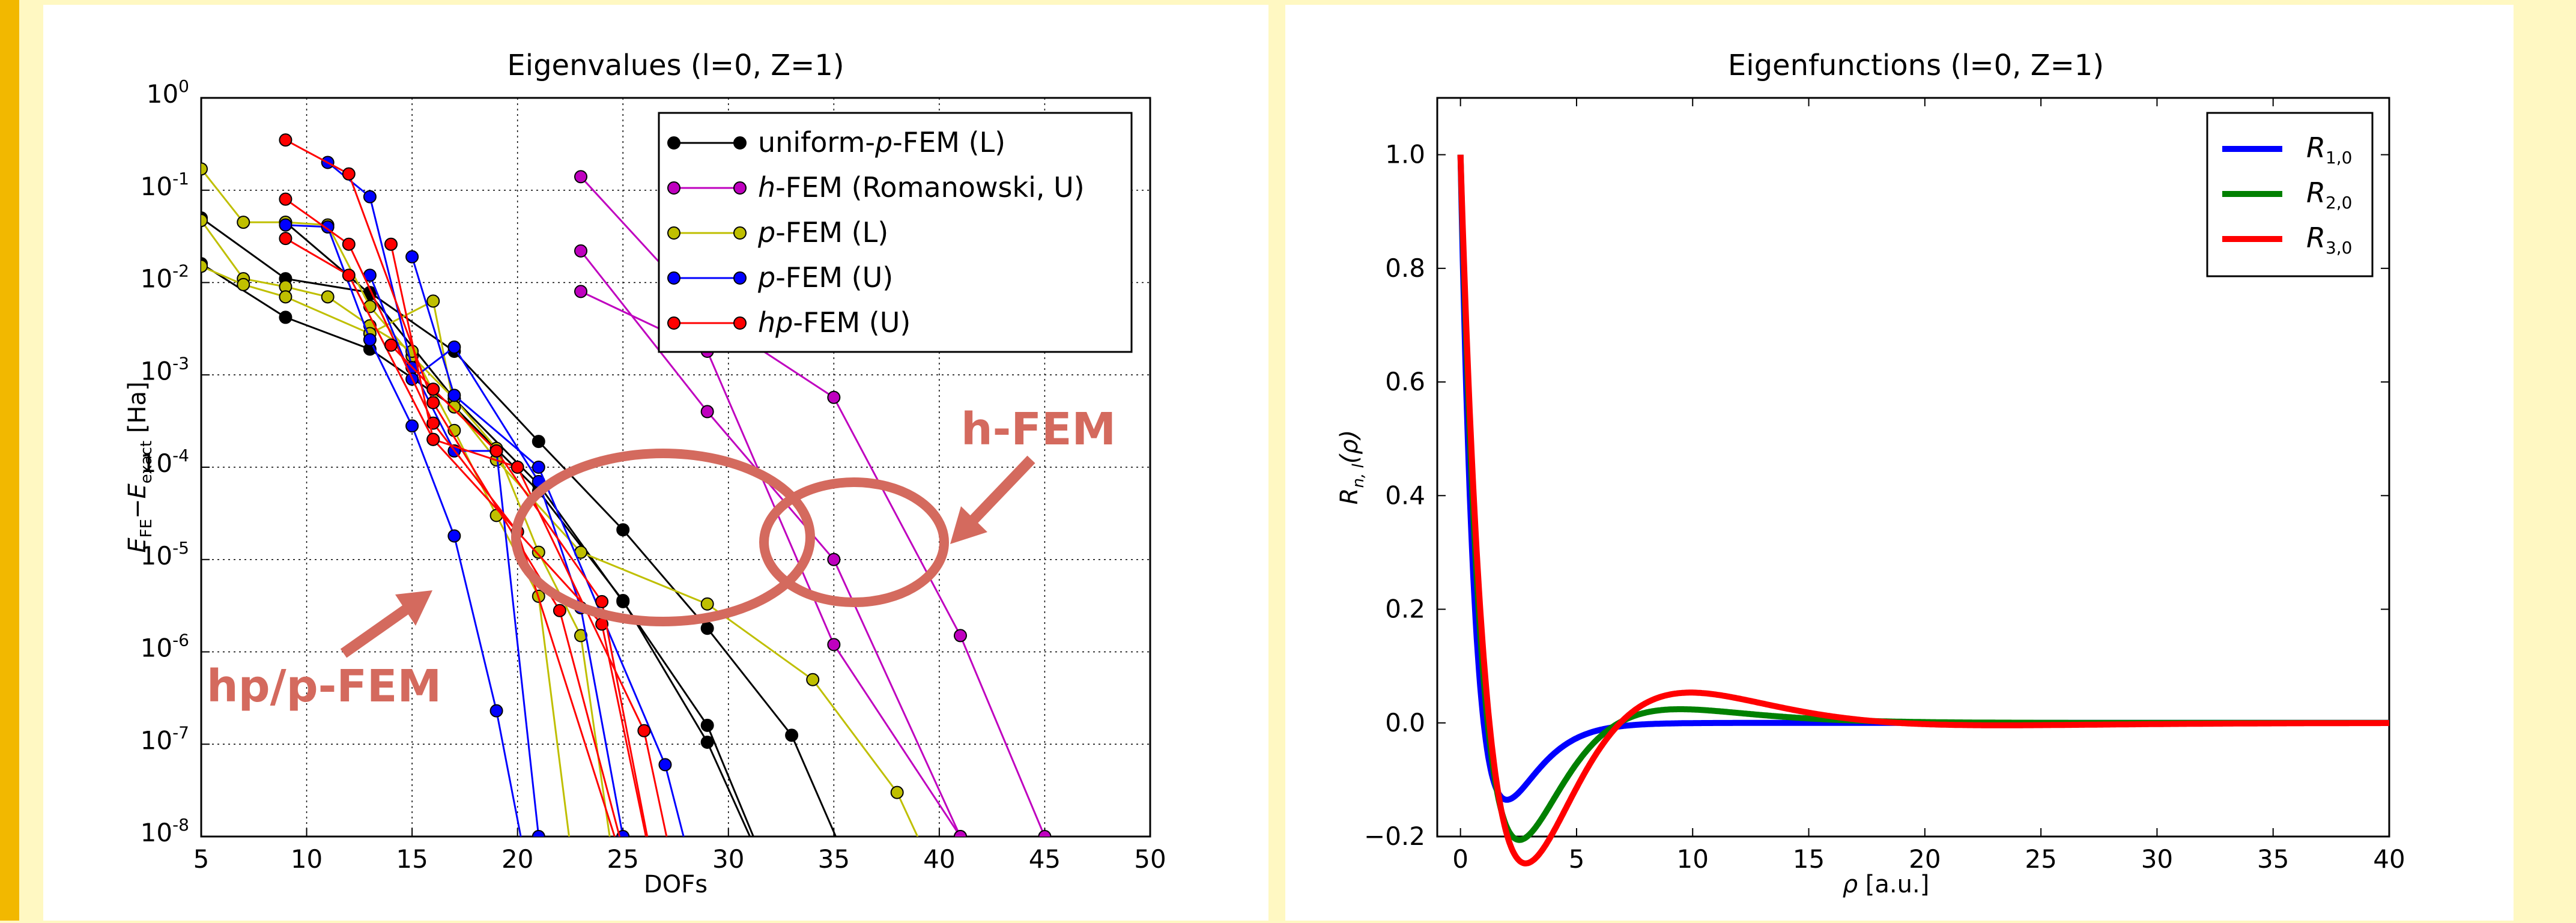 This screenshot has height=923, width=2576. What do you see at coordinates (324, 686) in the screenshot?
I see `hp-p-fem-annotation: hp/p-FEM` at bounding box center [324, 686].